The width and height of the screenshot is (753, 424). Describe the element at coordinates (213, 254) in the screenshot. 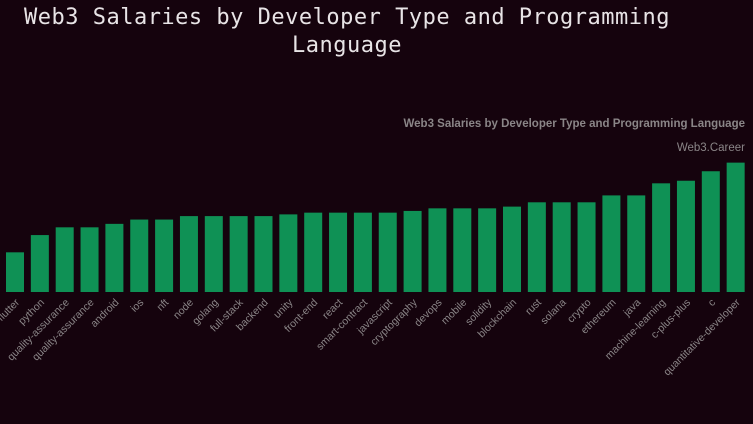

I see `bar-golang` at that location.